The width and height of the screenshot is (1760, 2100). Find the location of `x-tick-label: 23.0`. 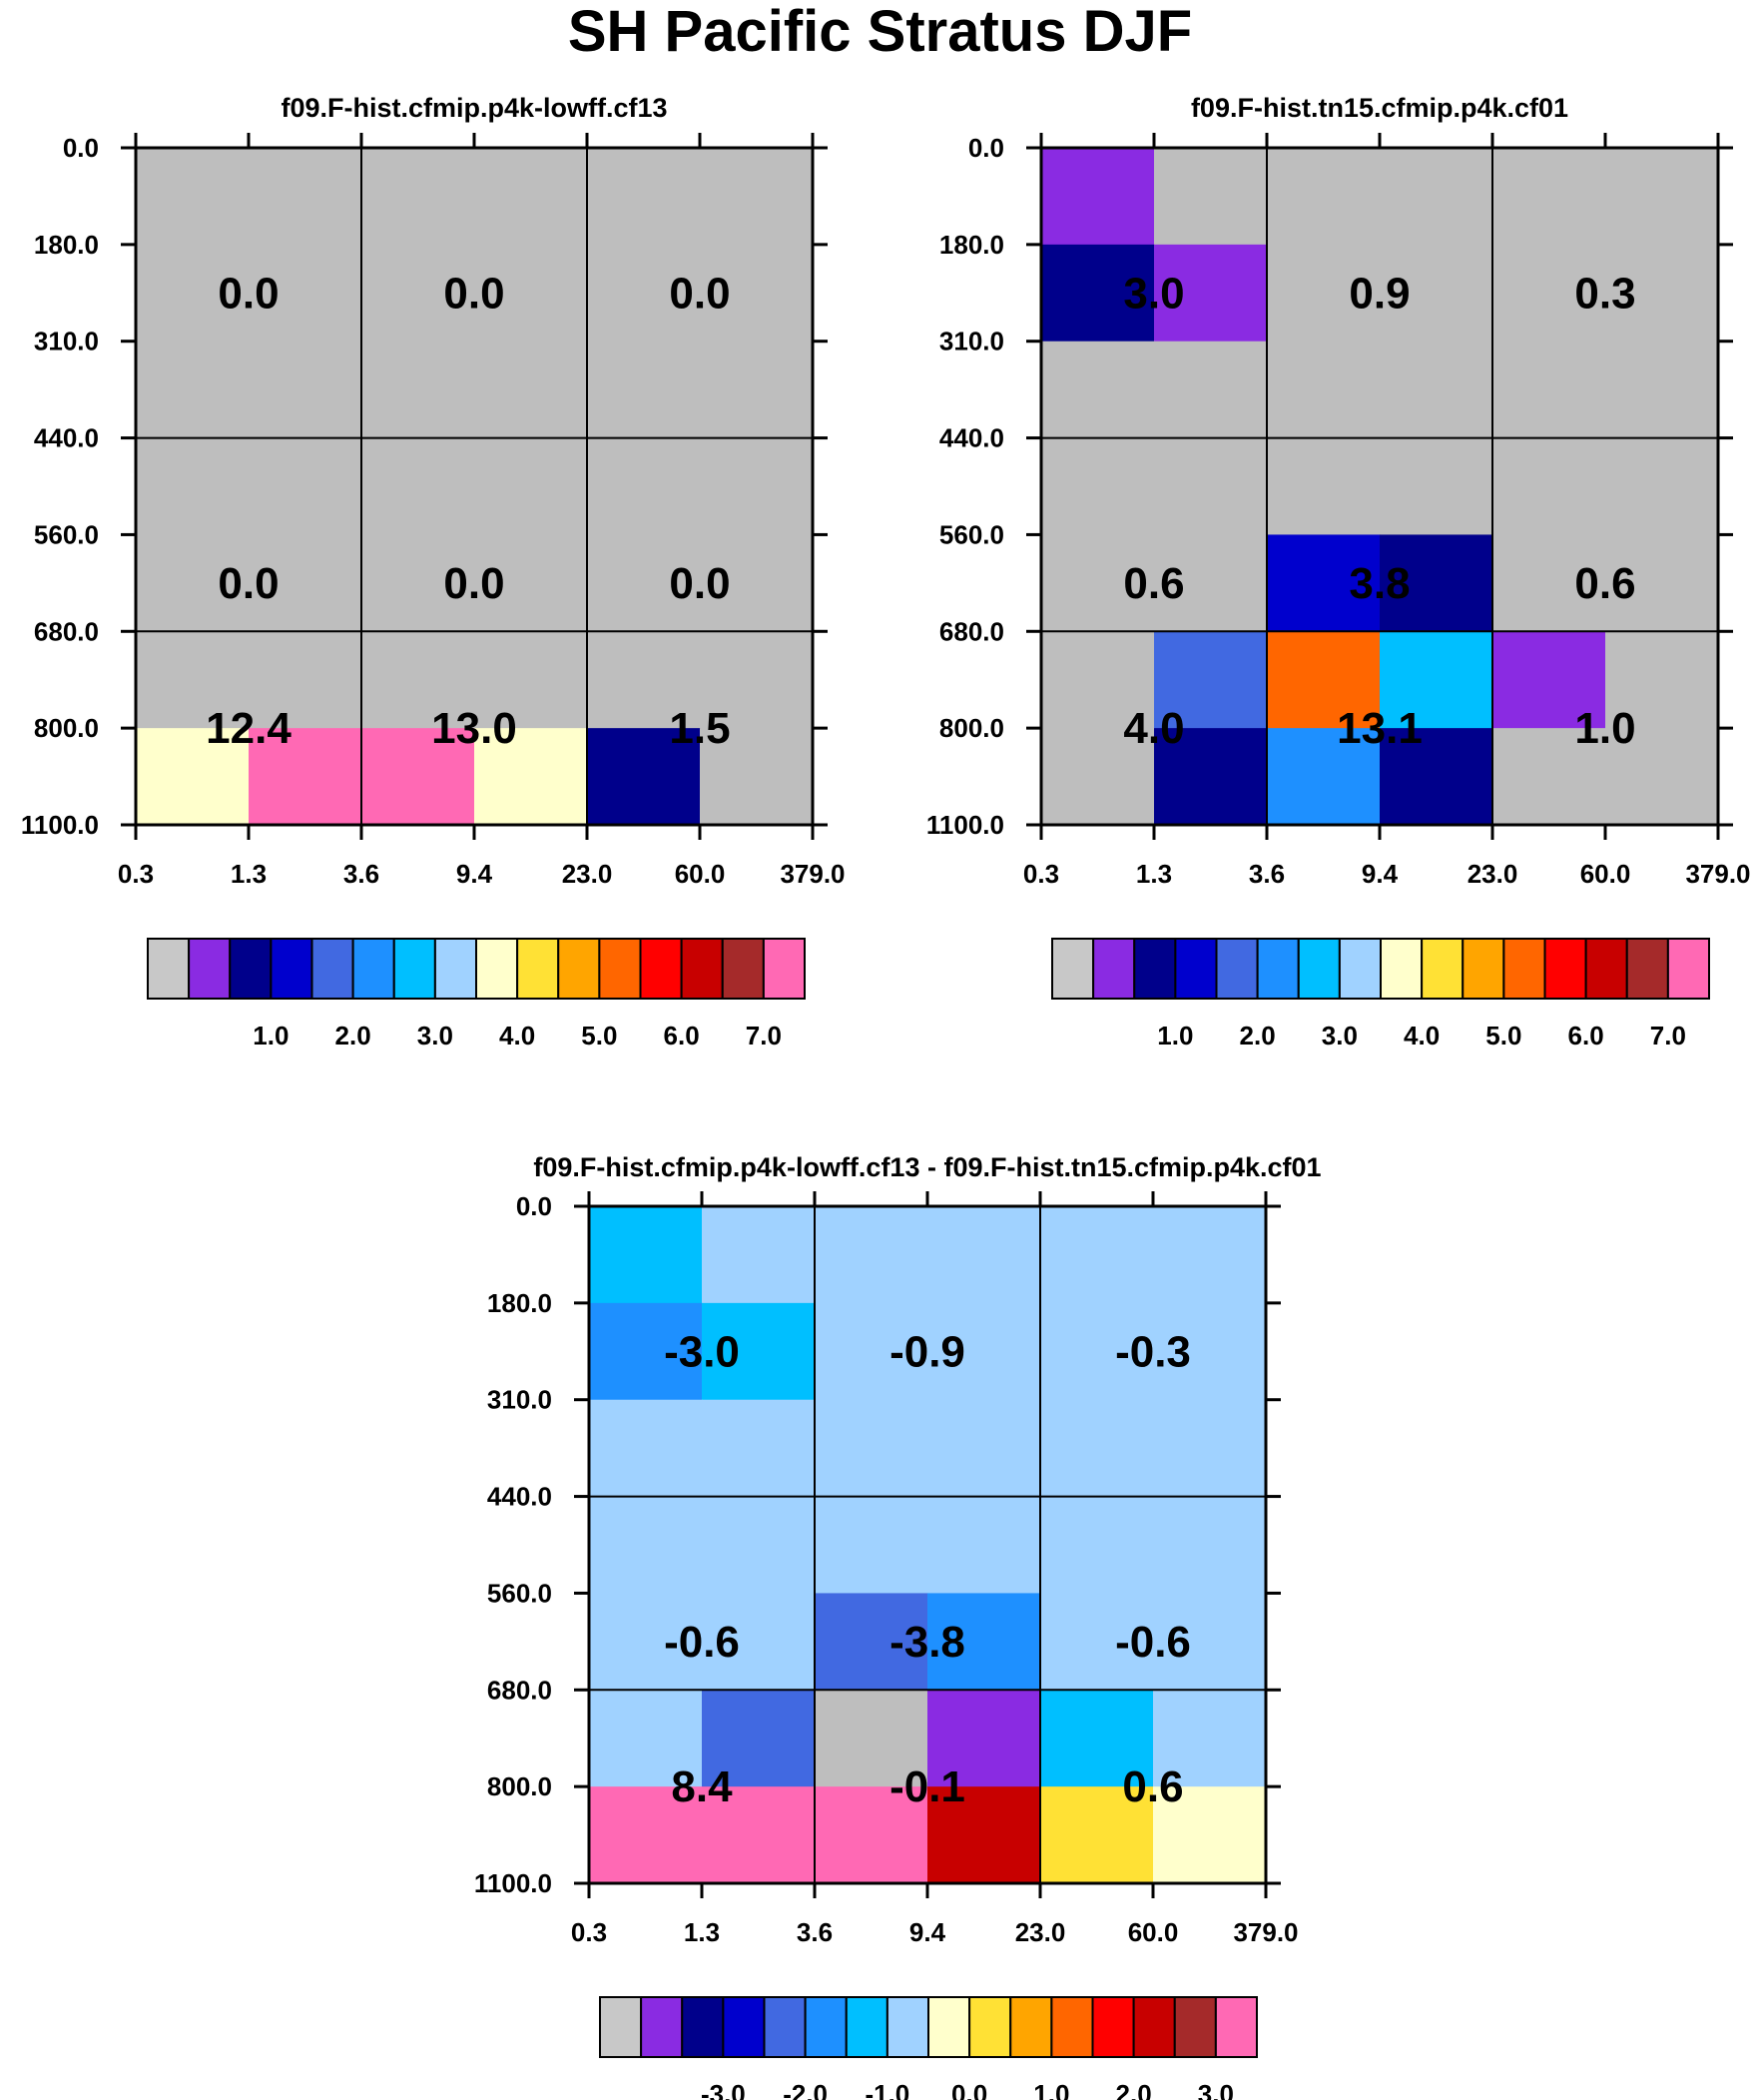

x-tick-label: 23.0 is located at coordinates (1040, 1932).